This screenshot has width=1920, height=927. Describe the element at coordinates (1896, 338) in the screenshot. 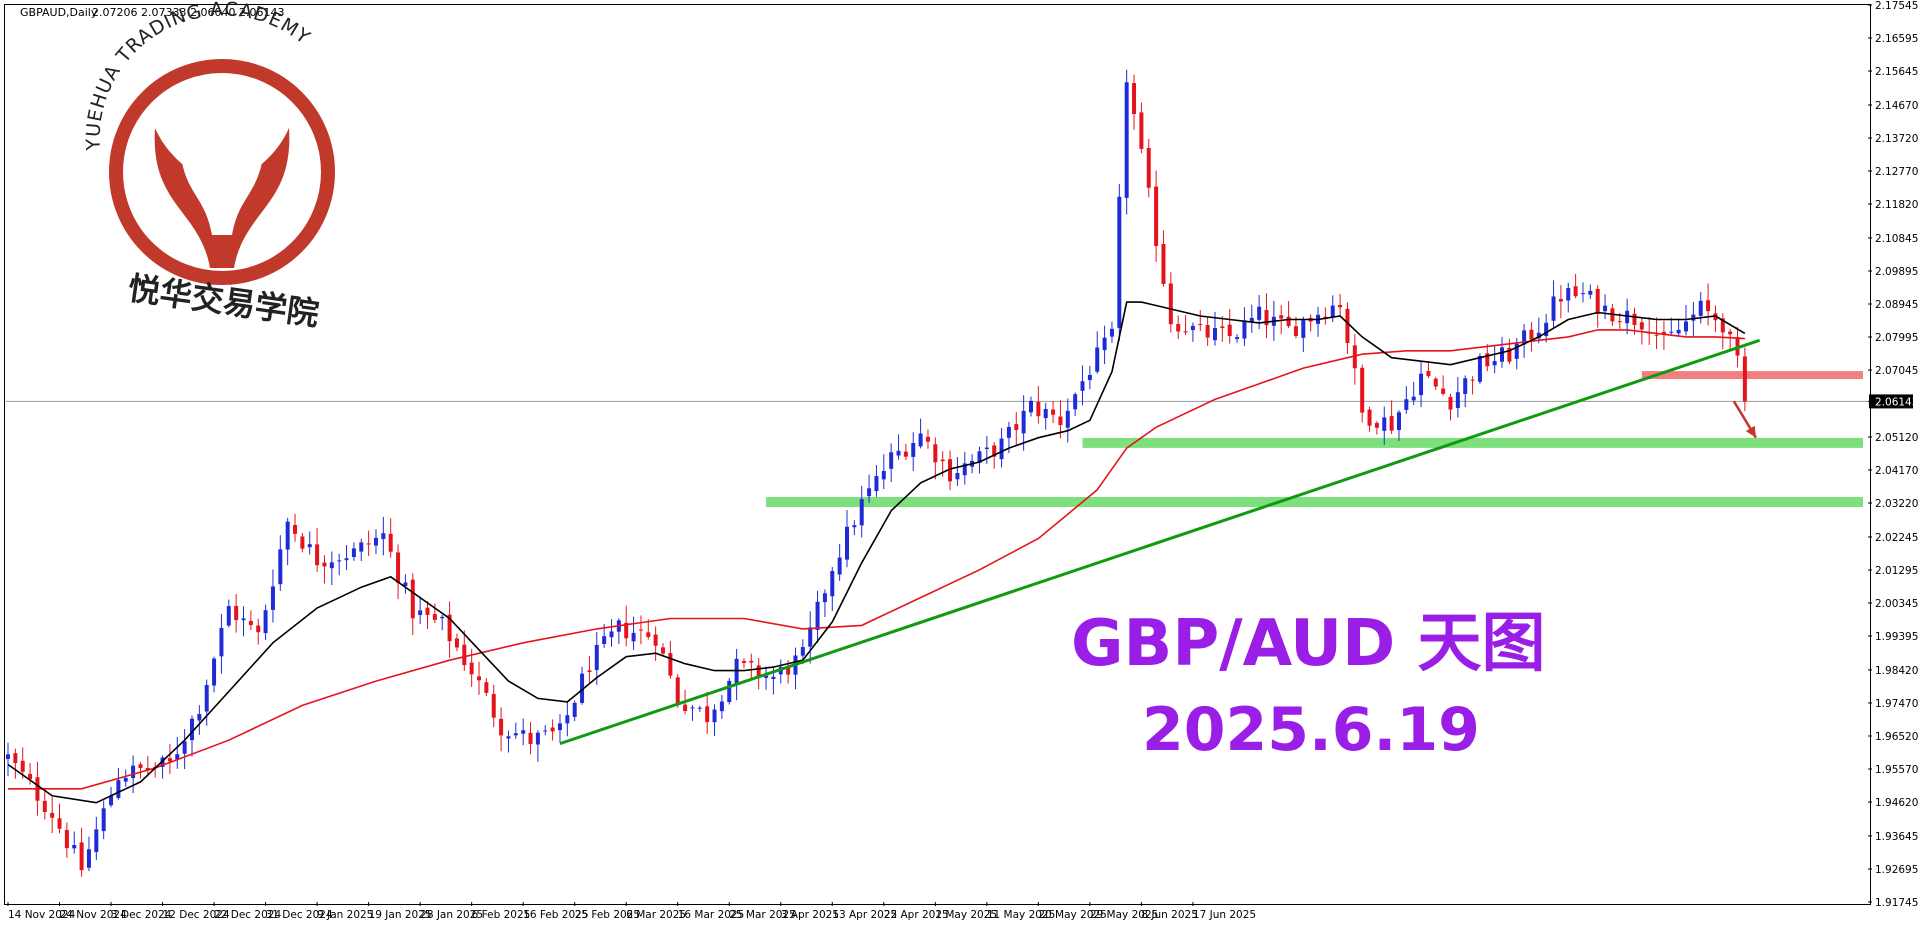

I see `y-tick-label: 2.07995` at that location.